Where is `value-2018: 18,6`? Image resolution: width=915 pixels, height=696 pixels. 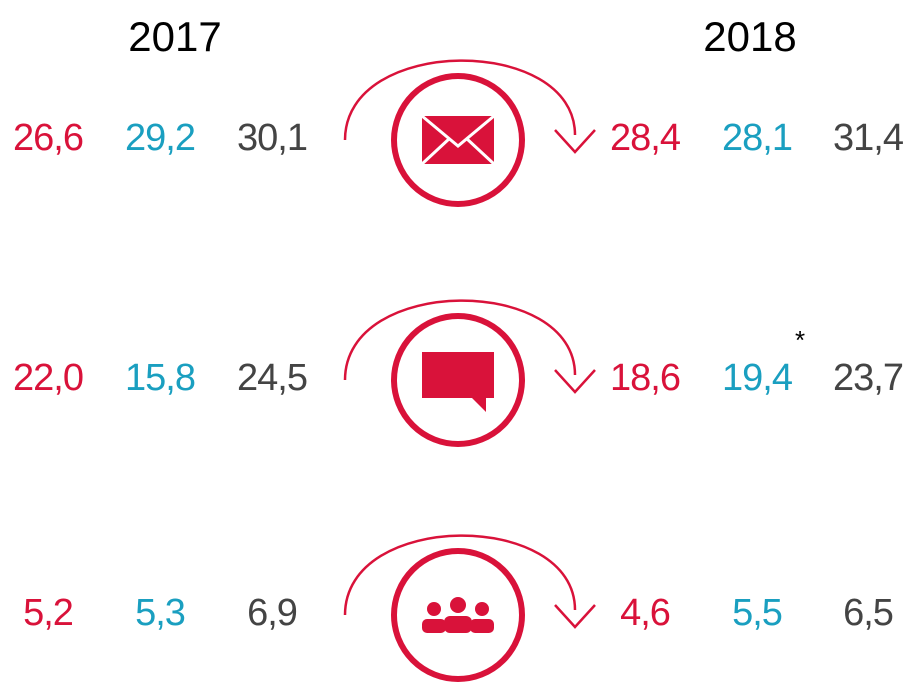
value-2018: 18,6 is located at coordinates (645, 378).